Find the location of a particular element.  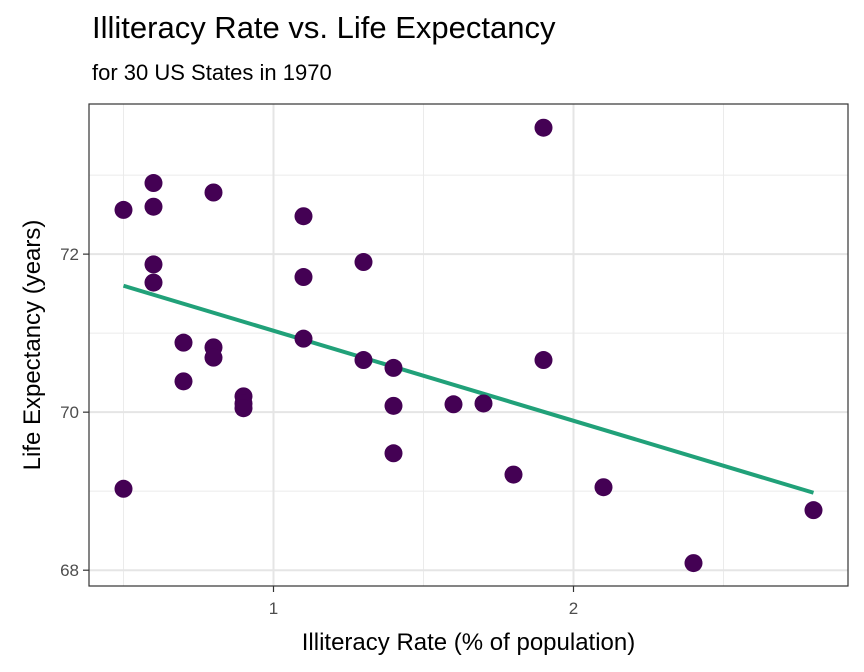

y-axis-tick-labels: 68 70 72 is located at coordinates (69, 412).